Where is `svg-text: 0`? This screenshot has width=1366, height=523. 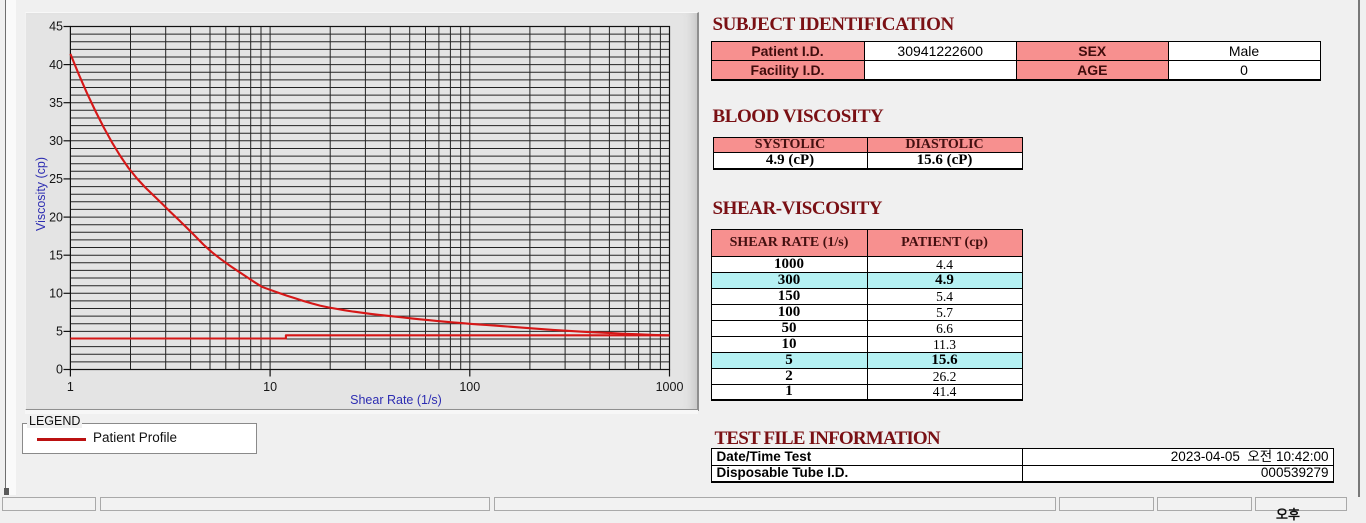 svg-text: 0 is located at coordinates (59, 370).